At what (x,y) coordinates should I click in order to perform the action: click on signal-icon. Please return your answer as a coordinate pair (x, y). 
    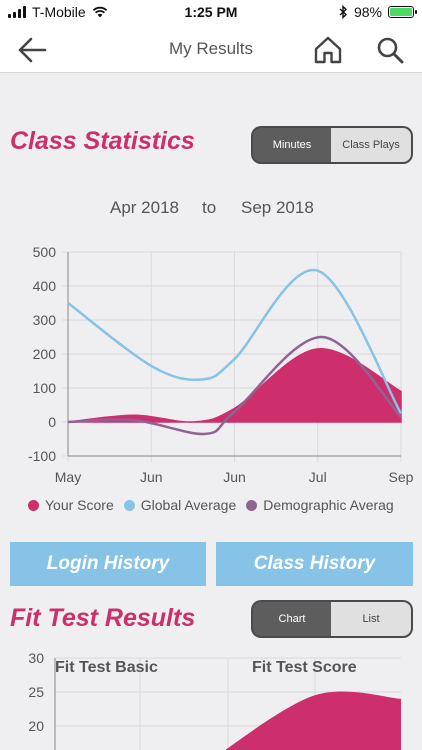
    Looking at the image, I should click on (17, 12).